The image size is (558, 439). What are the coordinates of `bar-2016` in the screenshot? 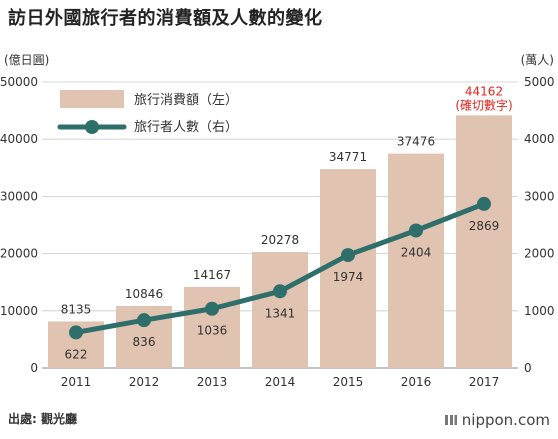 It's located at (416, 260).